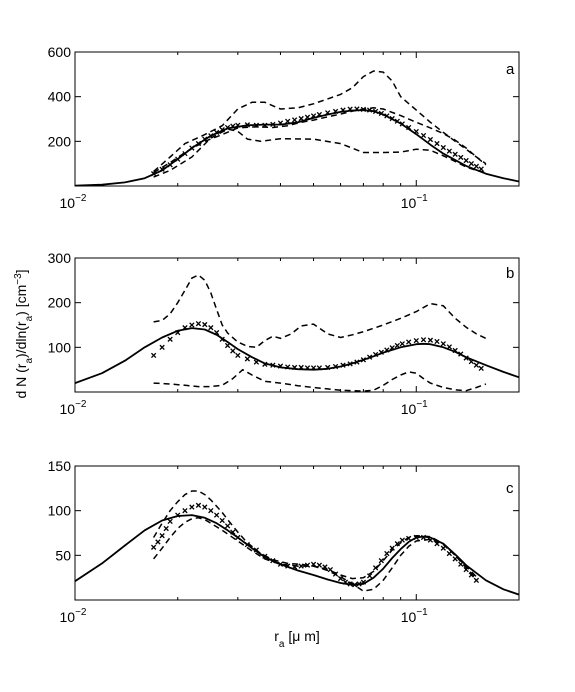  What do you see at coordinates (510, 273) in the screenshot?
I see `panel-b-tag: b` at bounding box center [510, 273].